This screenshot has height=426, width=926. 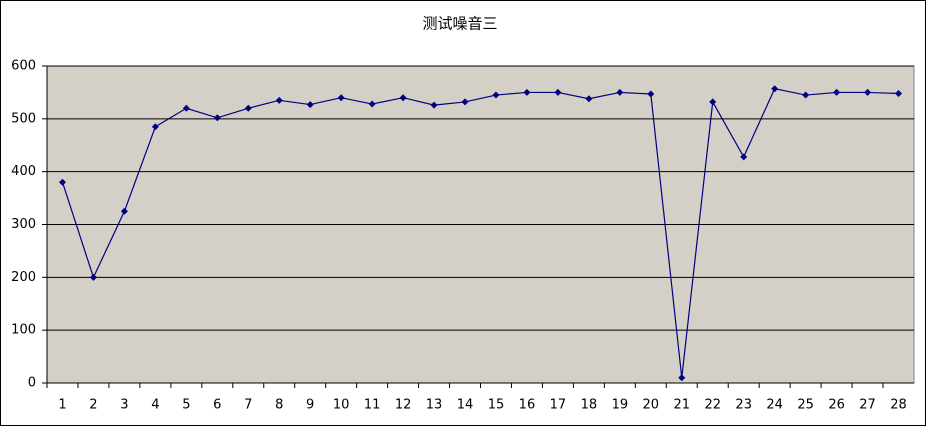 What do you see at coordinates (372, 405) in the screenshot?
I see `x-tick-label: 11` at bounding box center [372, 405].